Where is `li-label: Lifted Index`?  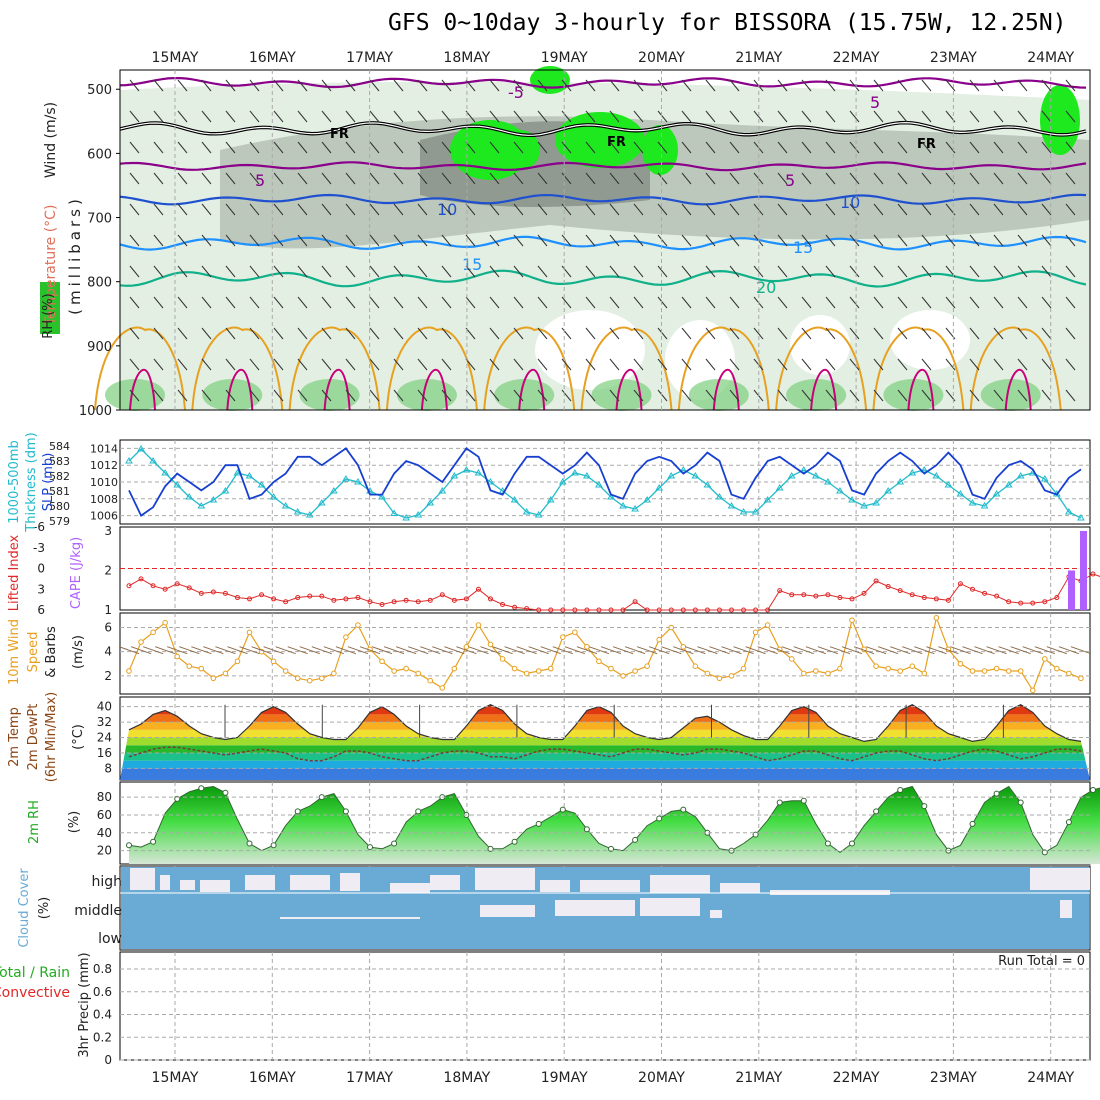
li-label: Lifted Index is located at coordinates (14, 572).